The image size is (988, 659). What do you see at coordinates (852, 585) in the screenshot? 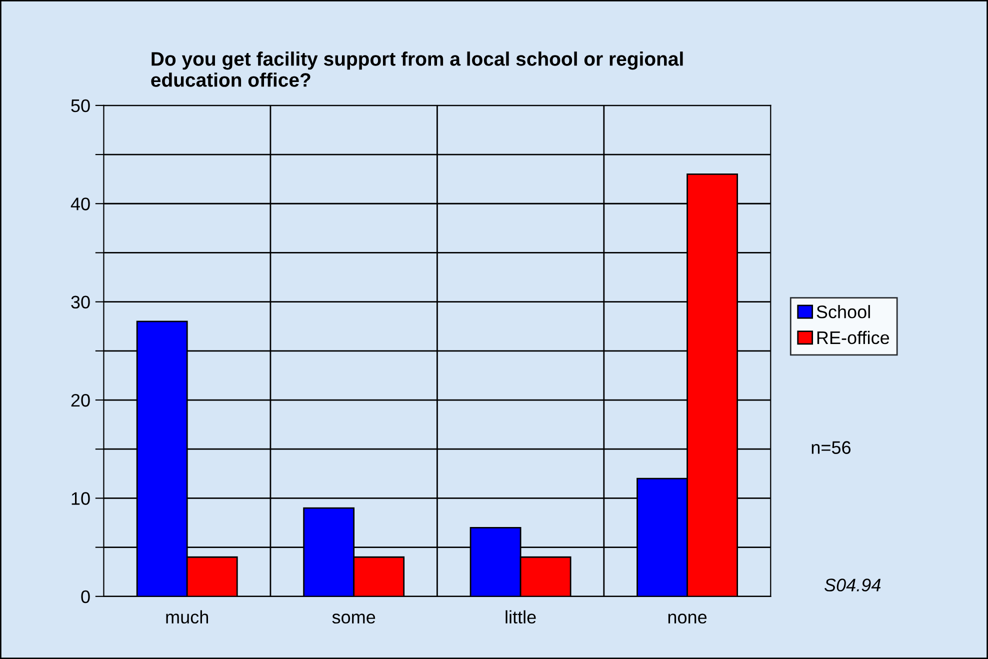
I see `text: S04.94` at bounding box center [852, 585].